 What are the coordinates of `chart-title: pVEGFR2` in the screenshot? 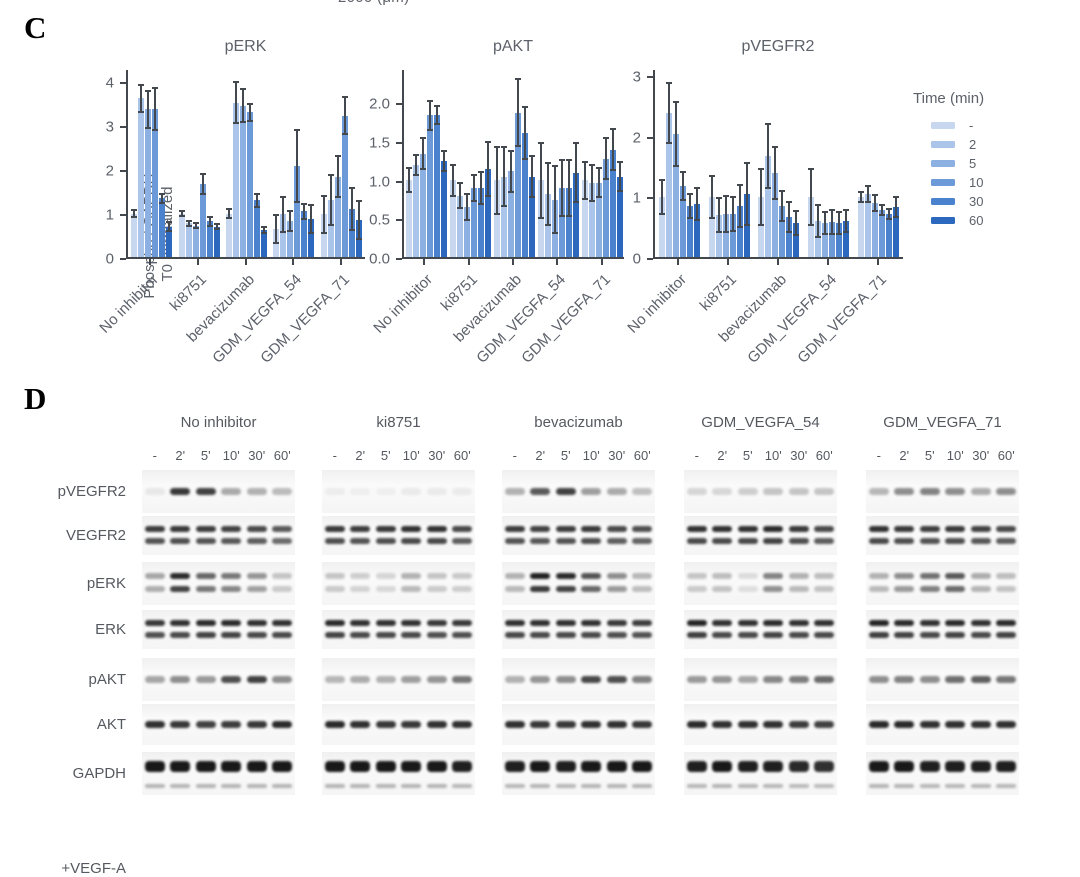 It's located at (778, 46).